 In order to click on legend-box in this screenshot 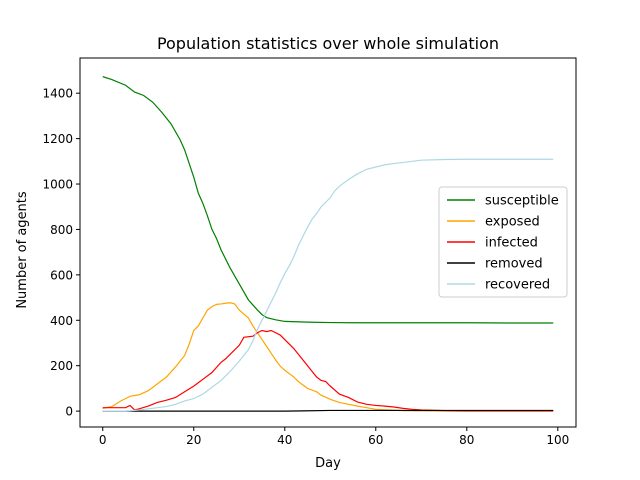, I will do `click(503, 242)`.